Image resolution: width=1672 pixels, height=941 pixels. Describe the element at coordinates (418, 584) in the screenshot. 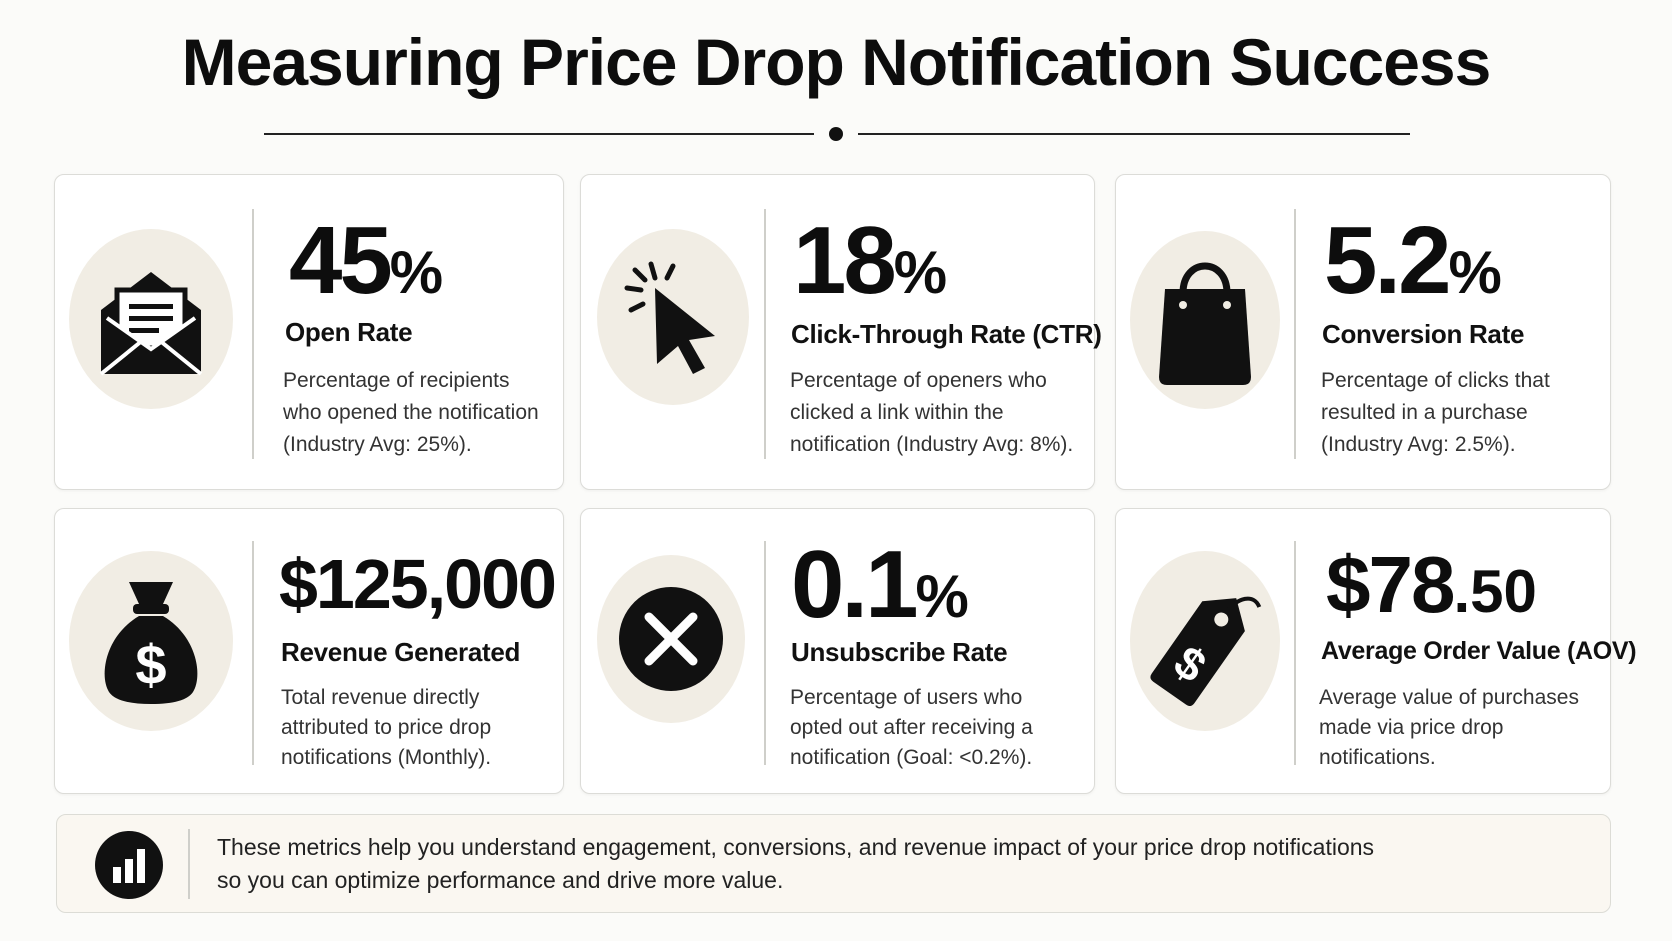

I see `metric-value: $125,000` at that location.